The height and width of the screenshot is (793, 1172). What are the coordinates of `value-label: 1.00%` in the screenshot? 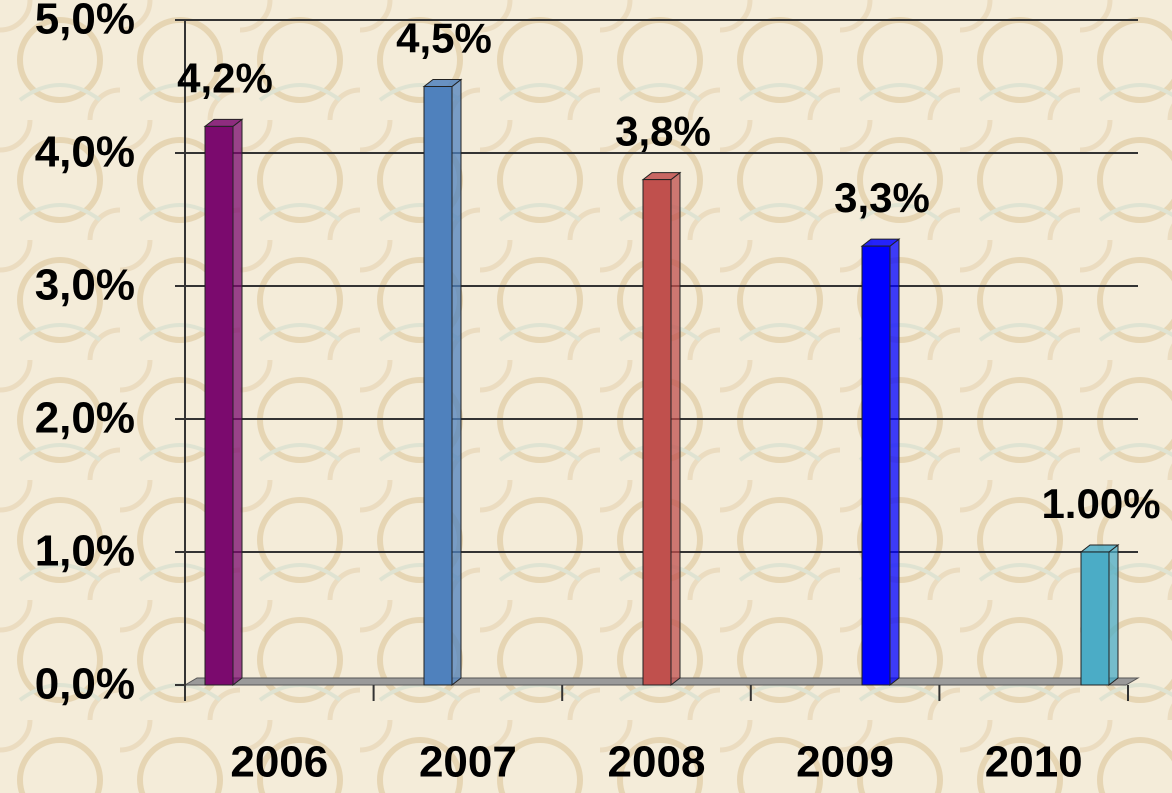 It's located at (1100, 503).